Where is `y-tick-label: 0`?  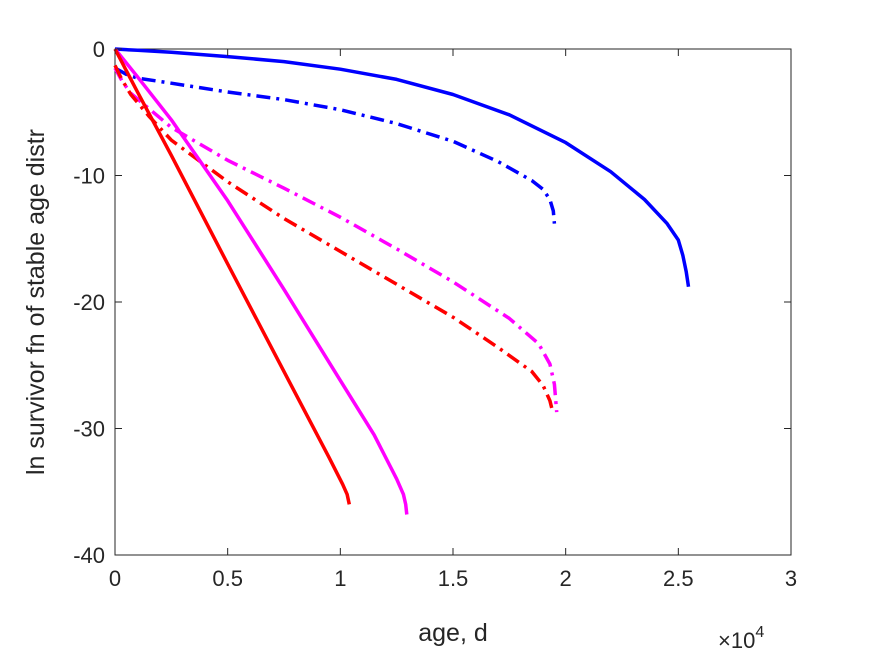
y-tick-label: 0 is located at coordinates (99, 49).